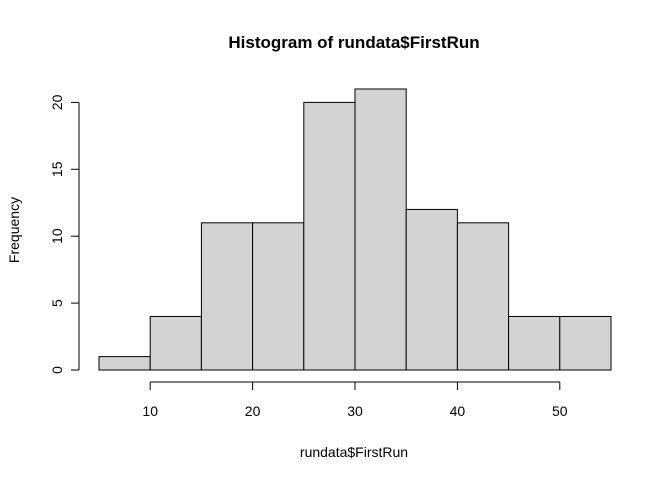 The height and width of the screenshot is (480, 672). Describe the element at coordinates (57, 236) in the screenshot. I see `y-tick-label-10: 10` at that location.